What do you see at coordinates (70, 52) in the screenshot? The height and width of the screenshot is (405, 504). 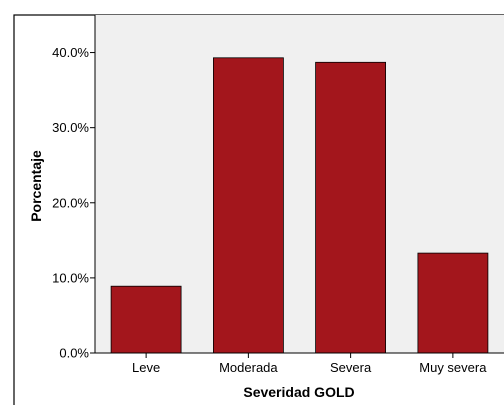 I see `y-tick-label: 40.0%` at bounding box center [70, 52].